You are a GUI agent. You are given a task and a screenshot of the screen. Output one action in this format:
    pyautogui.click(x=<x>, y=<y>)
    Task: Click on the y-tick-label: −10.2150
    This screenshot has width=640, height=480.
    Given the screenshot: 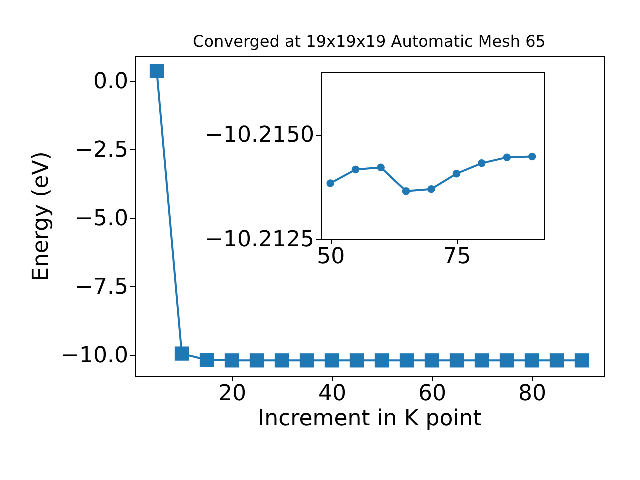 What is the action you would take?
    pyautogui.click(x=259, y=135)
    